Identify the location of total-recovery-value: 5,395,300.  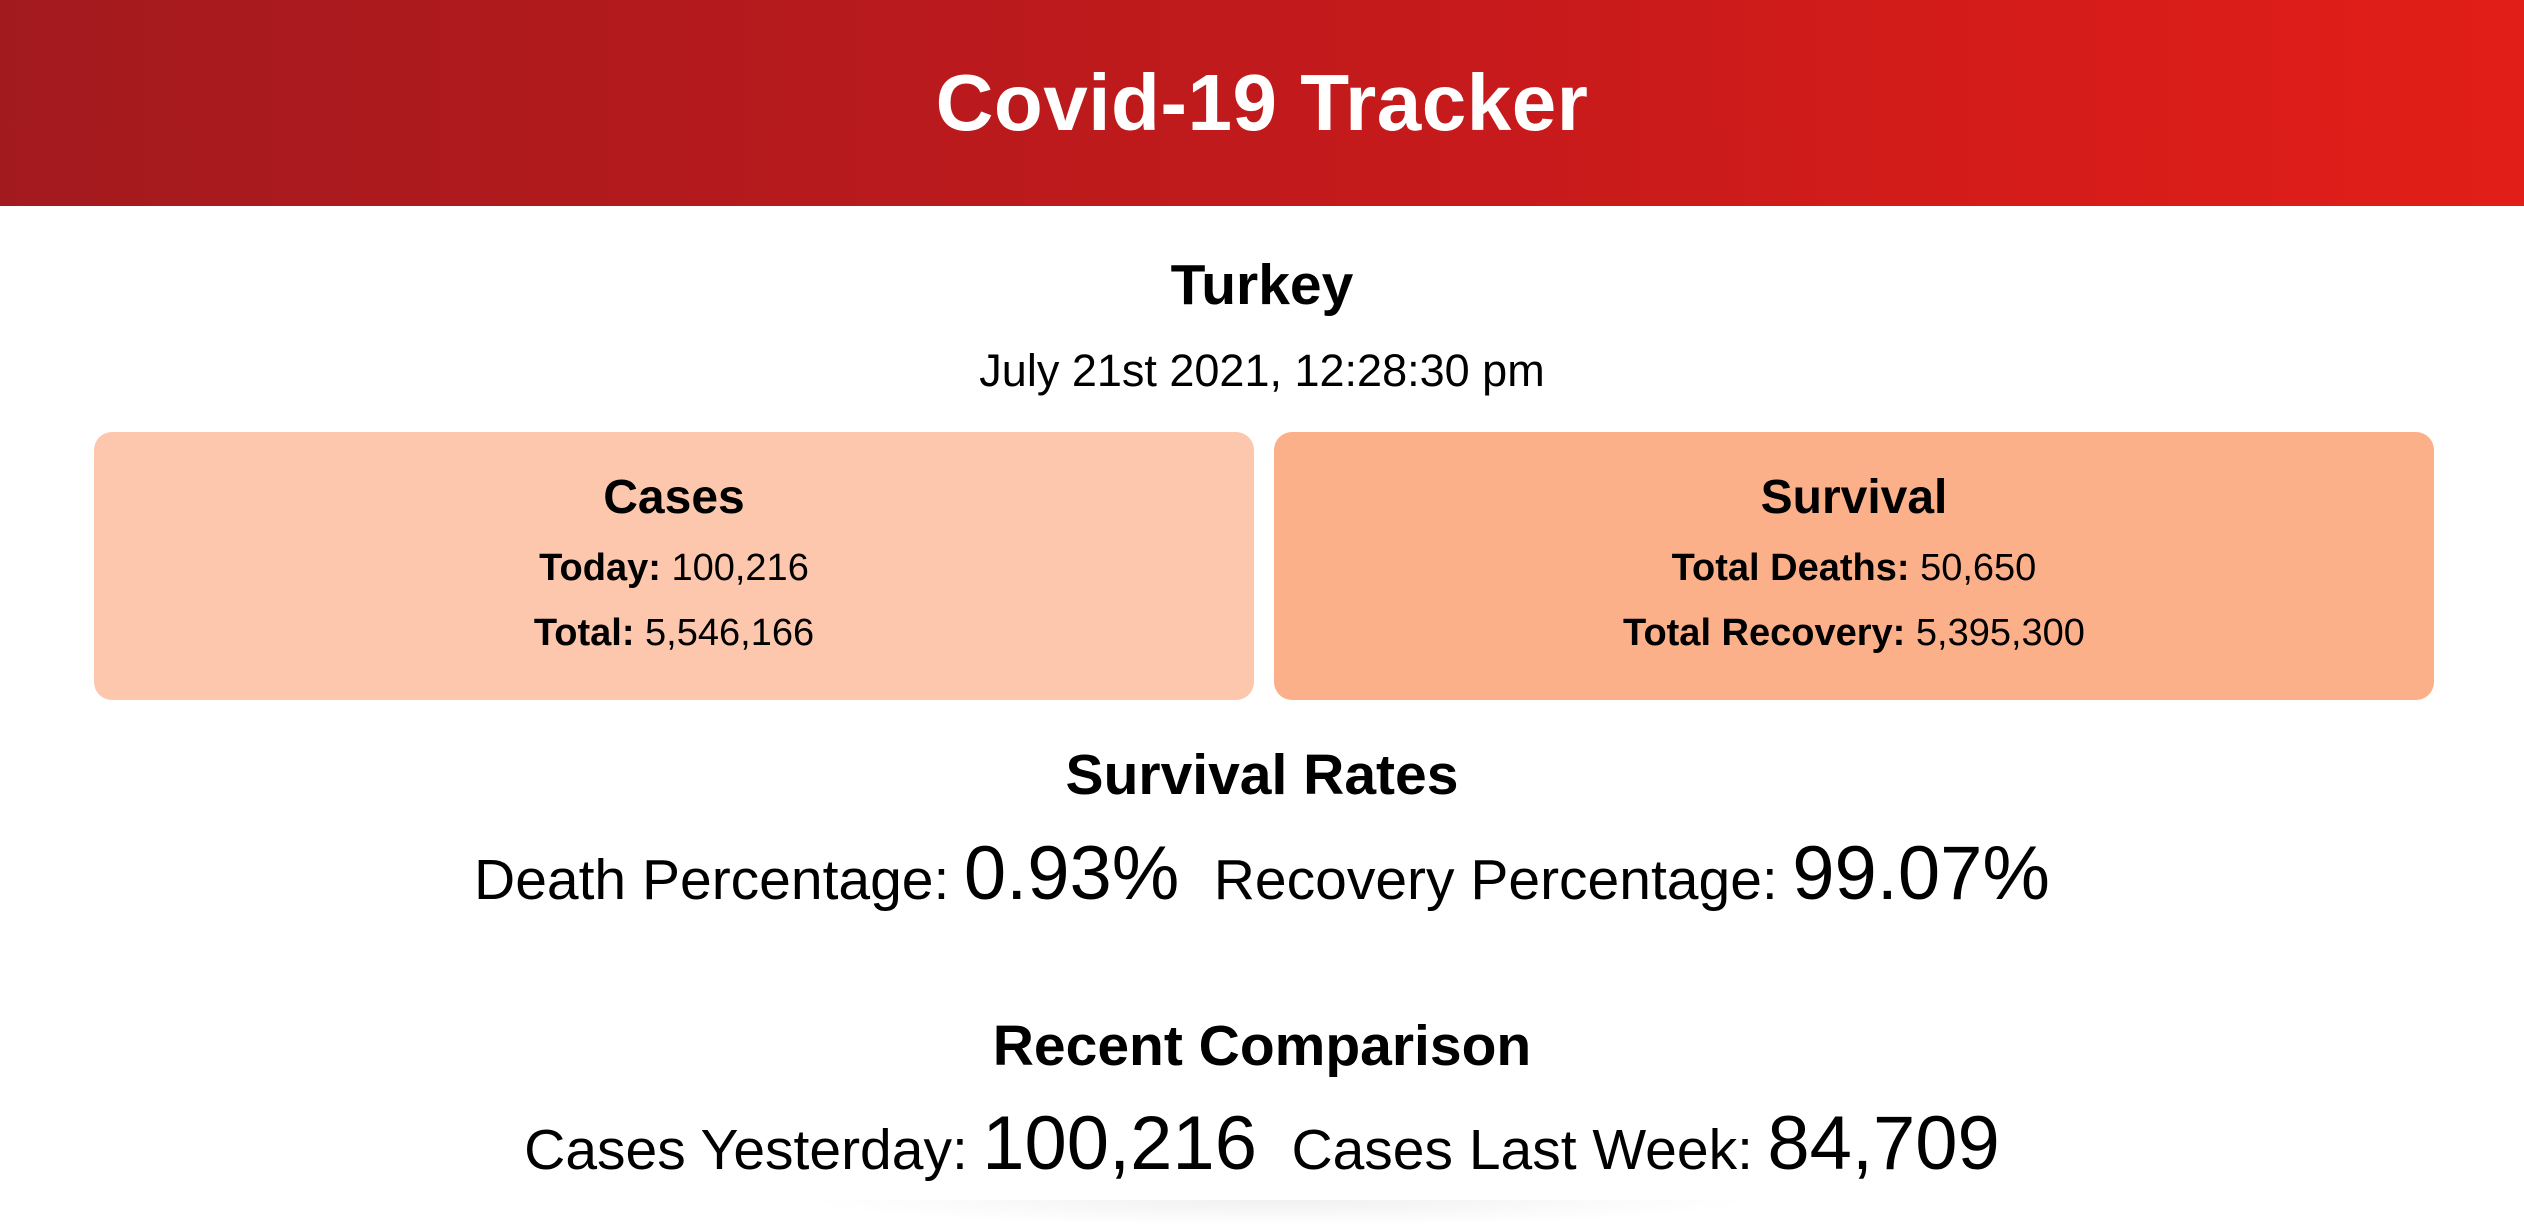
(2000, 633).